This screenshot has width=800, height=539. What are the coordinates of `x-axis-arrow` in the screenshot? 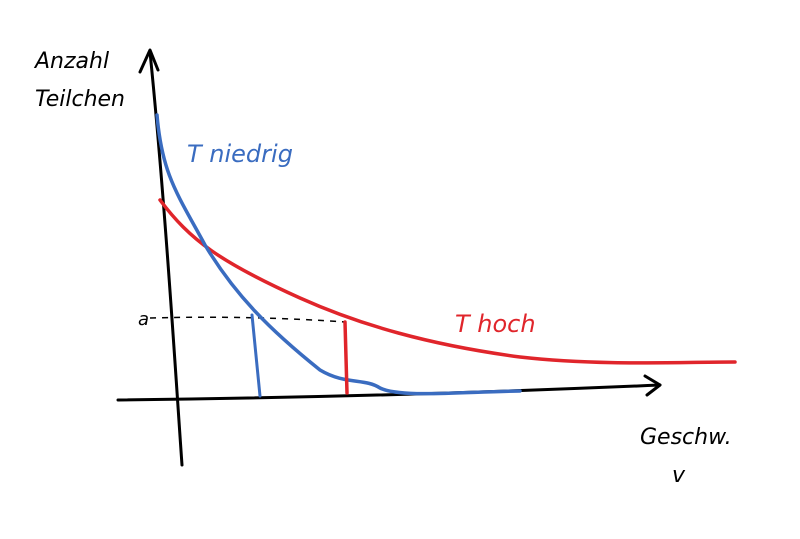 It's located at (652, 385).